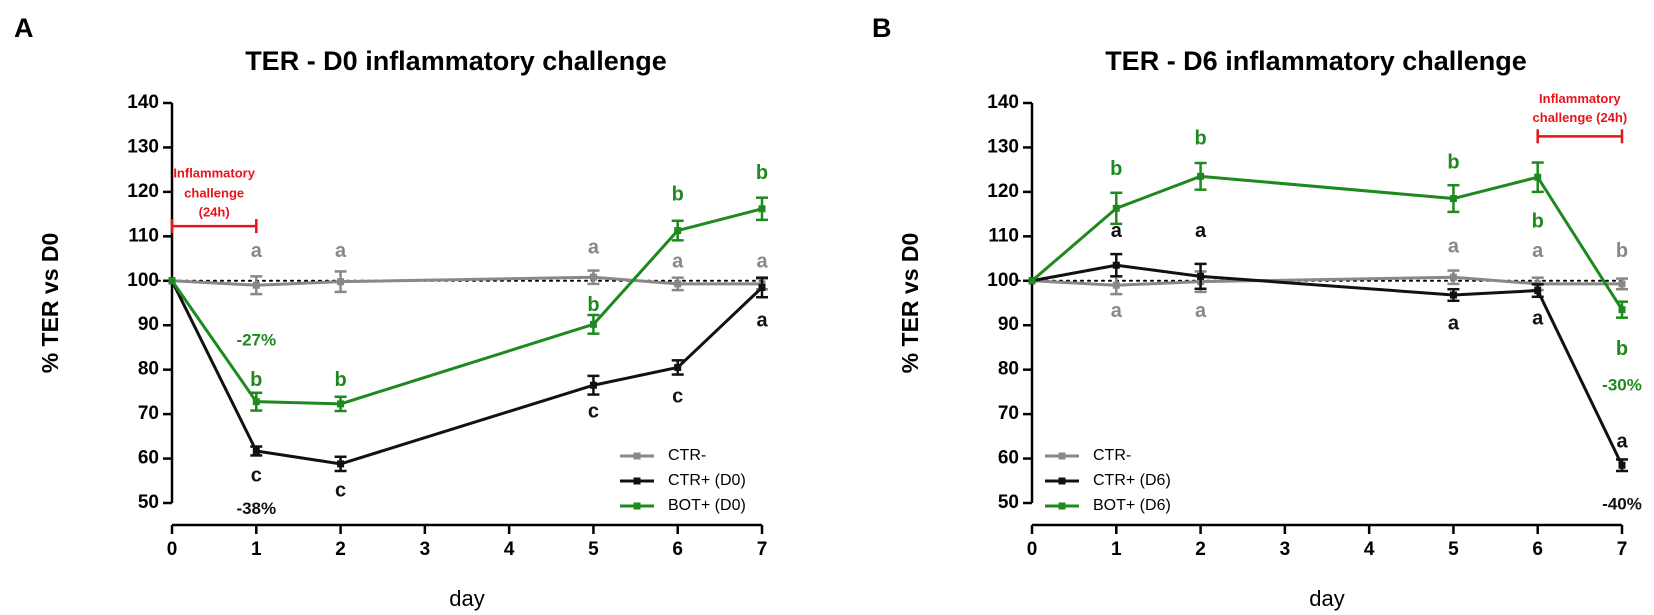  Describe the element at coordinates (256, 339) in the screenshot. I see `percent-change-label: -27%` at that location.